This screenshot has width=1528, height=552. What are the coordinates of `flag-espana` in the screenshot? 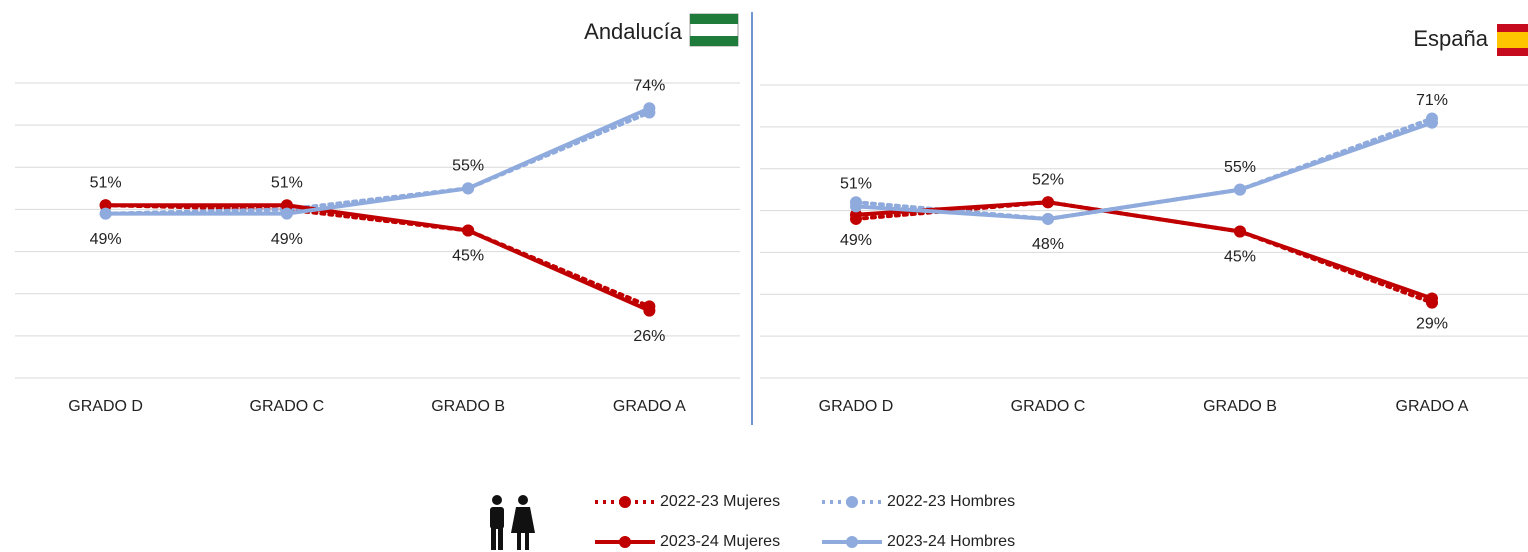 It's located at (1512, 40).